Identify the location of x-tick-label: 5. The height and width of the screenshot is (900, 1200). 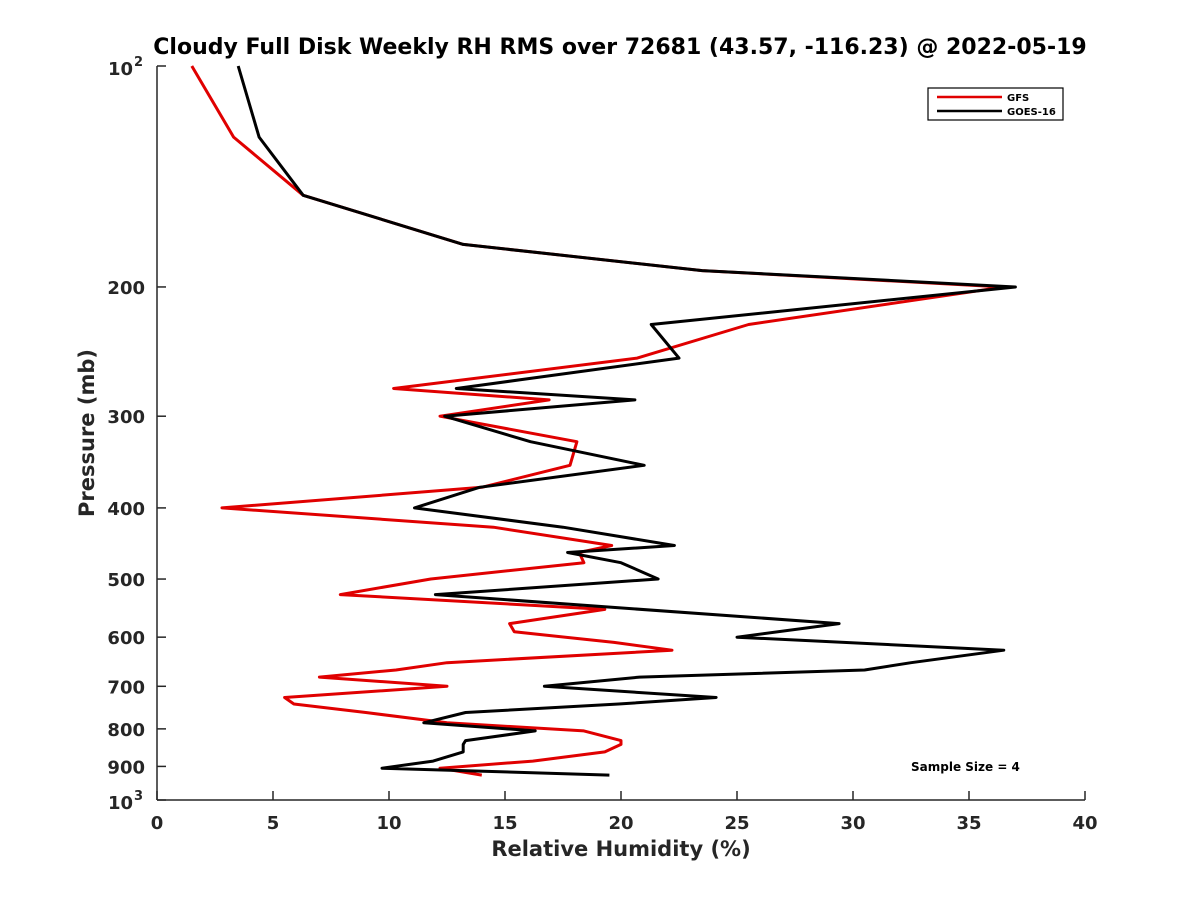
(273, 823).